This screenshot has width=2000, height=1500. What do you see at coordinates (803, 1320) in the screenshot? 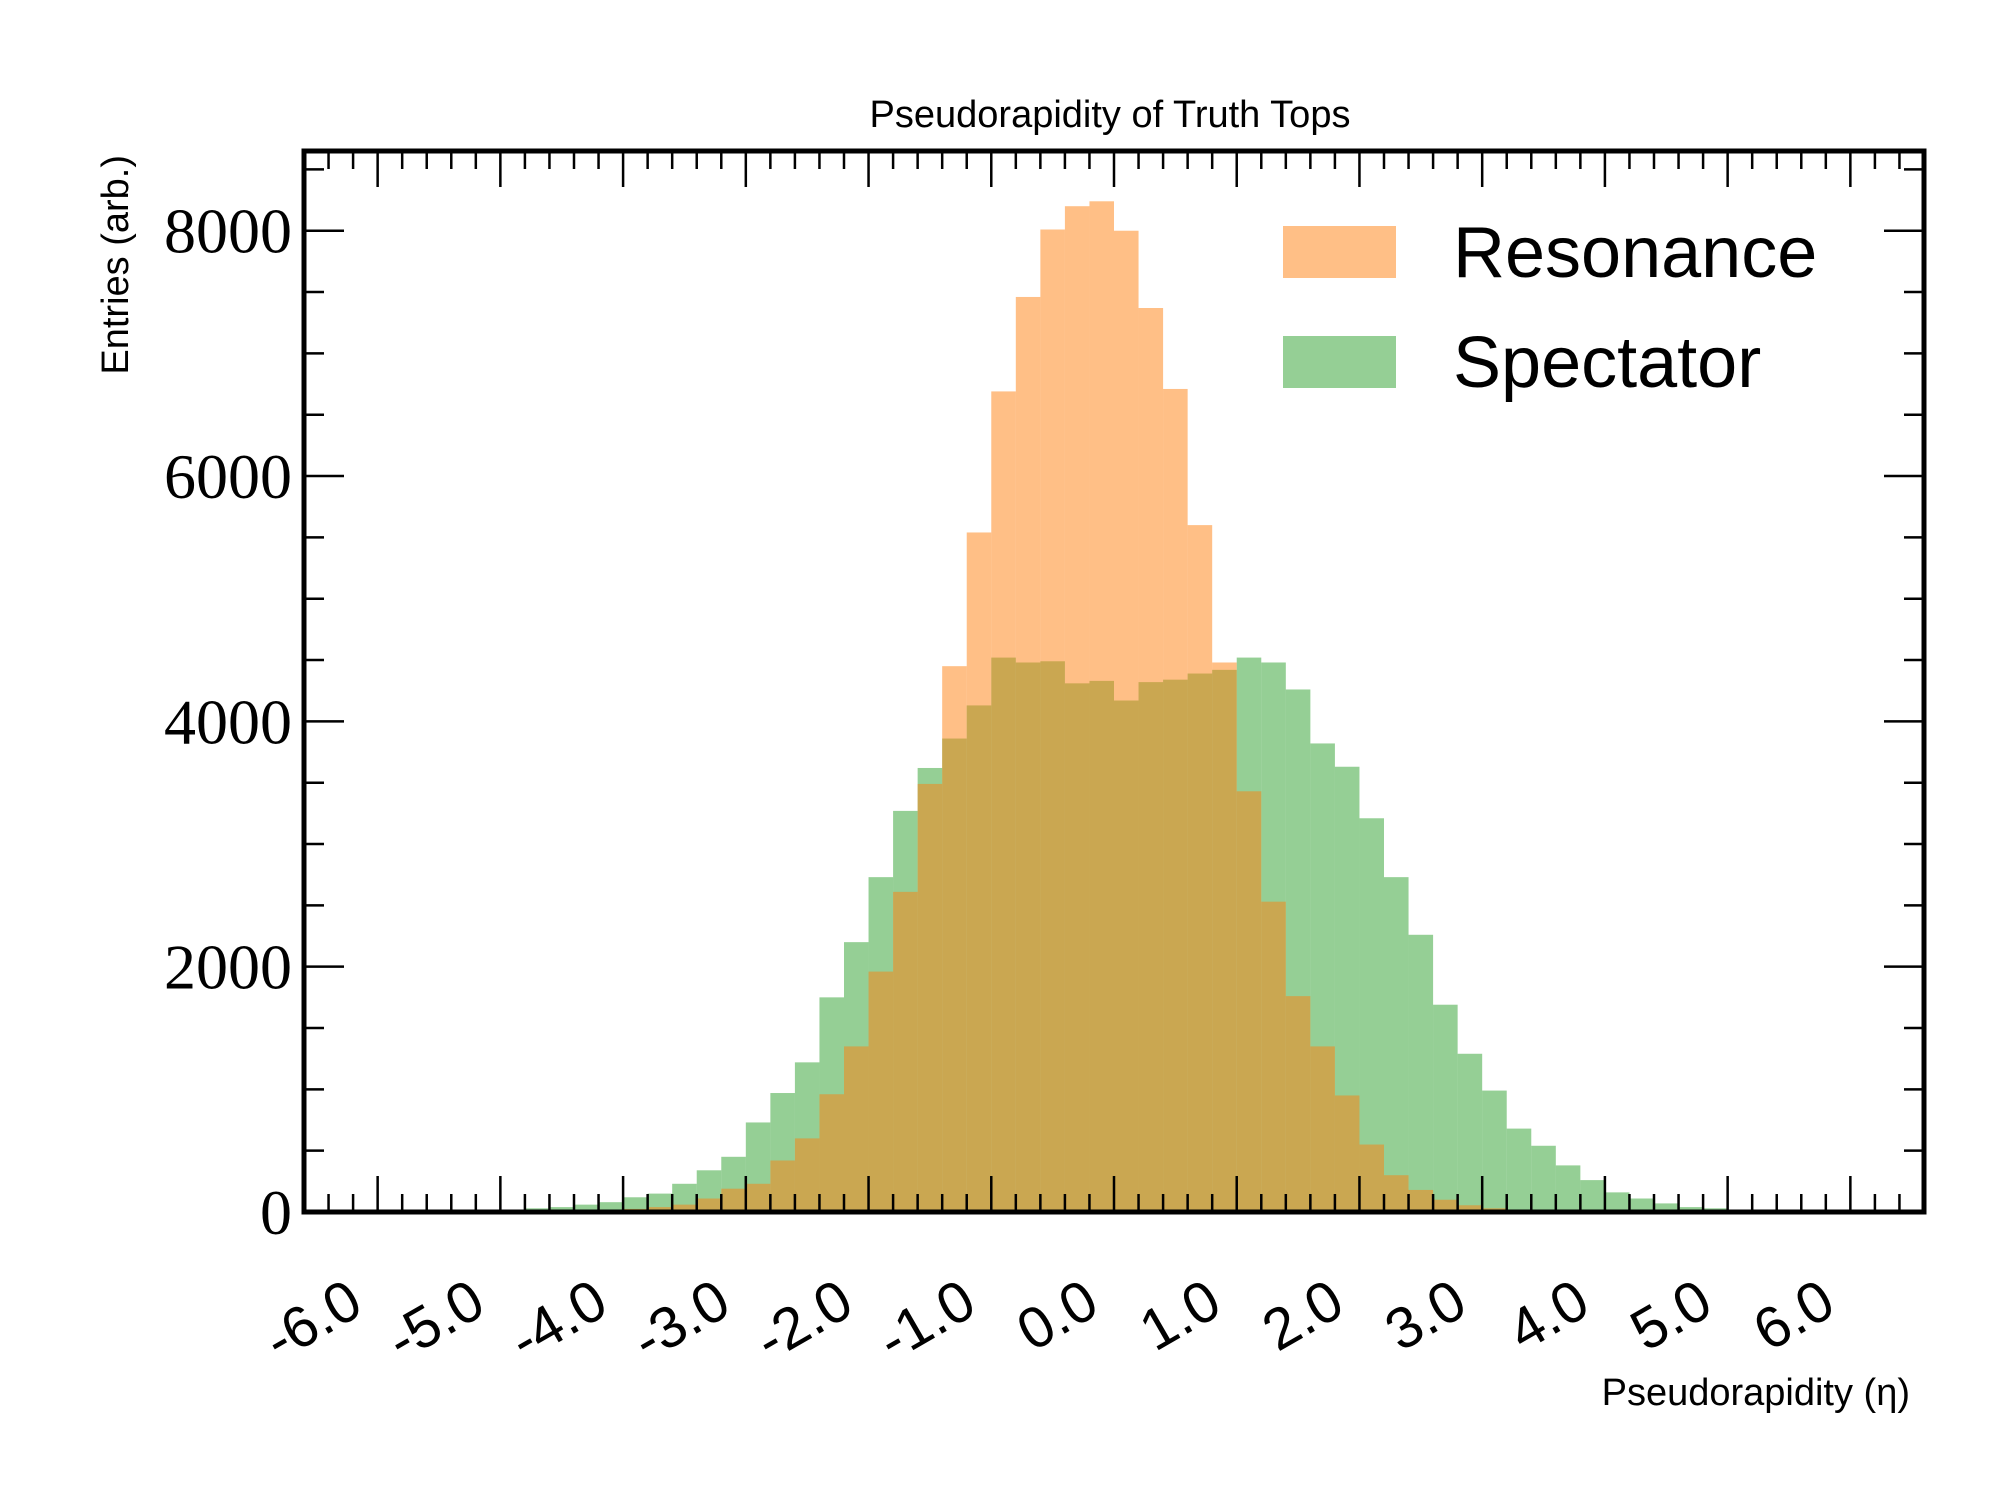
I see `x-tick-label: -2.0` at bounding box center [803, 1320].